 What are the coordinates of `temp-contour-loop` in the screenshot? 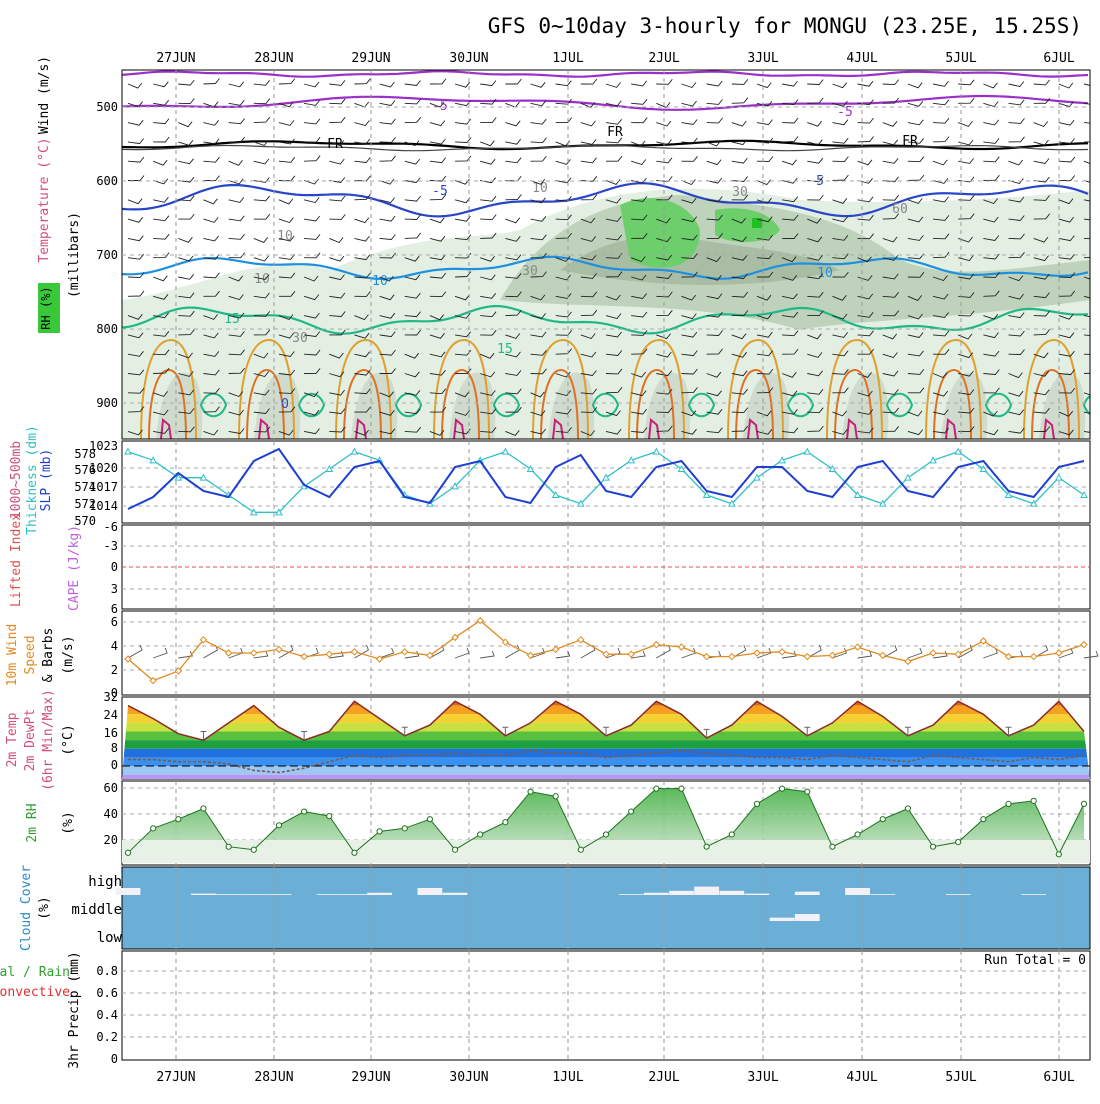 It's located at (213, 405).